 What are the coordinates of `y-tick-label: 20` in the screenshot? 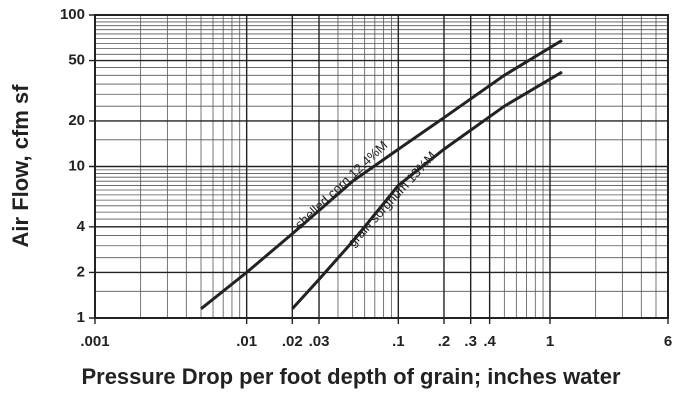 It's located at (76, 120).